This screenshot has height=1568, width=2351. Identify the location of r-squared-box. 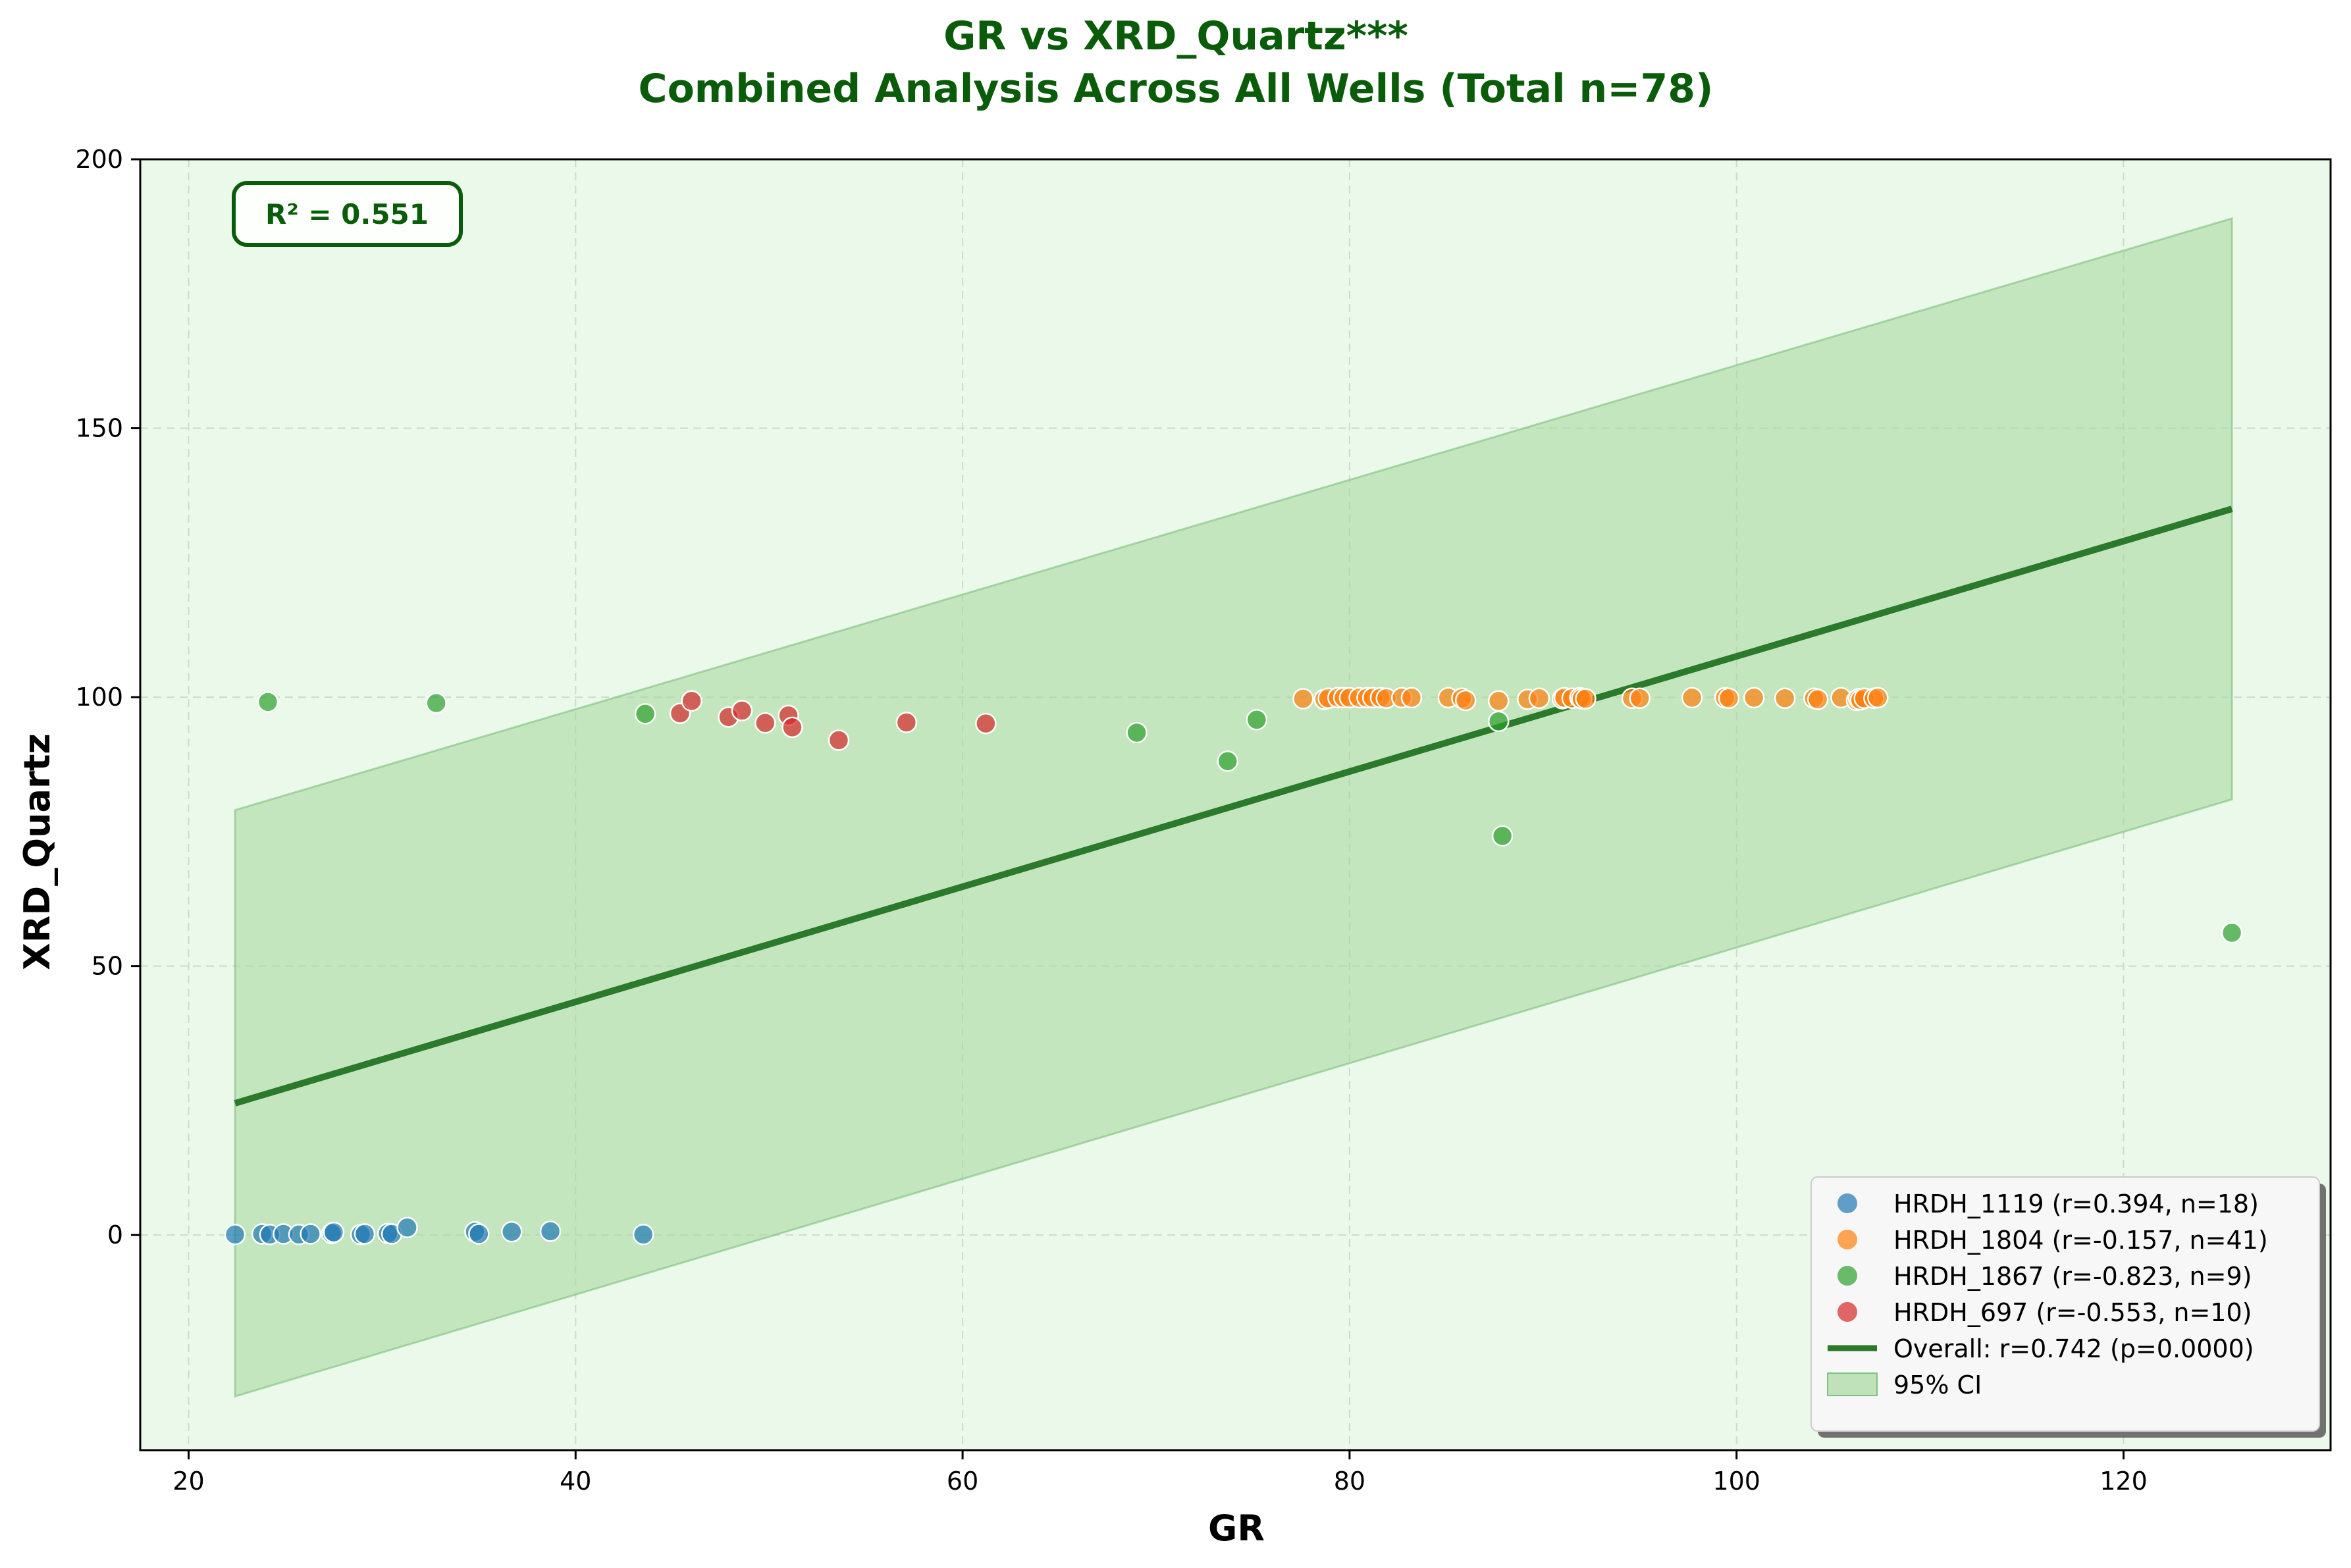
(347, 214).